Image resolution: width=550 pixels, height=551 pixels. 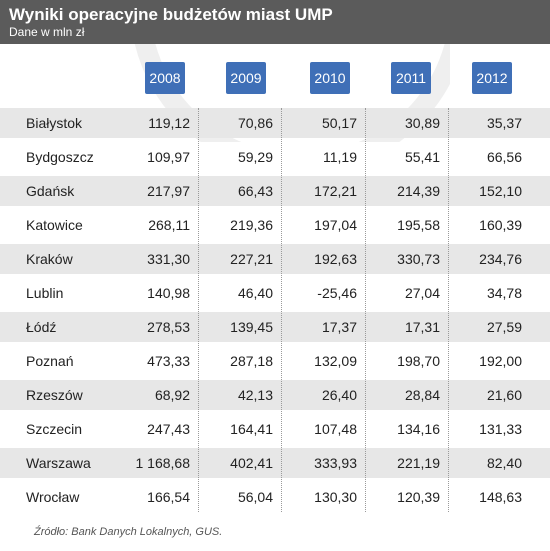 What do you see at coordinates (504, 463) in the screenshot?
I see `value-cell-2012: 82,40` at bounding box center [504, 463].